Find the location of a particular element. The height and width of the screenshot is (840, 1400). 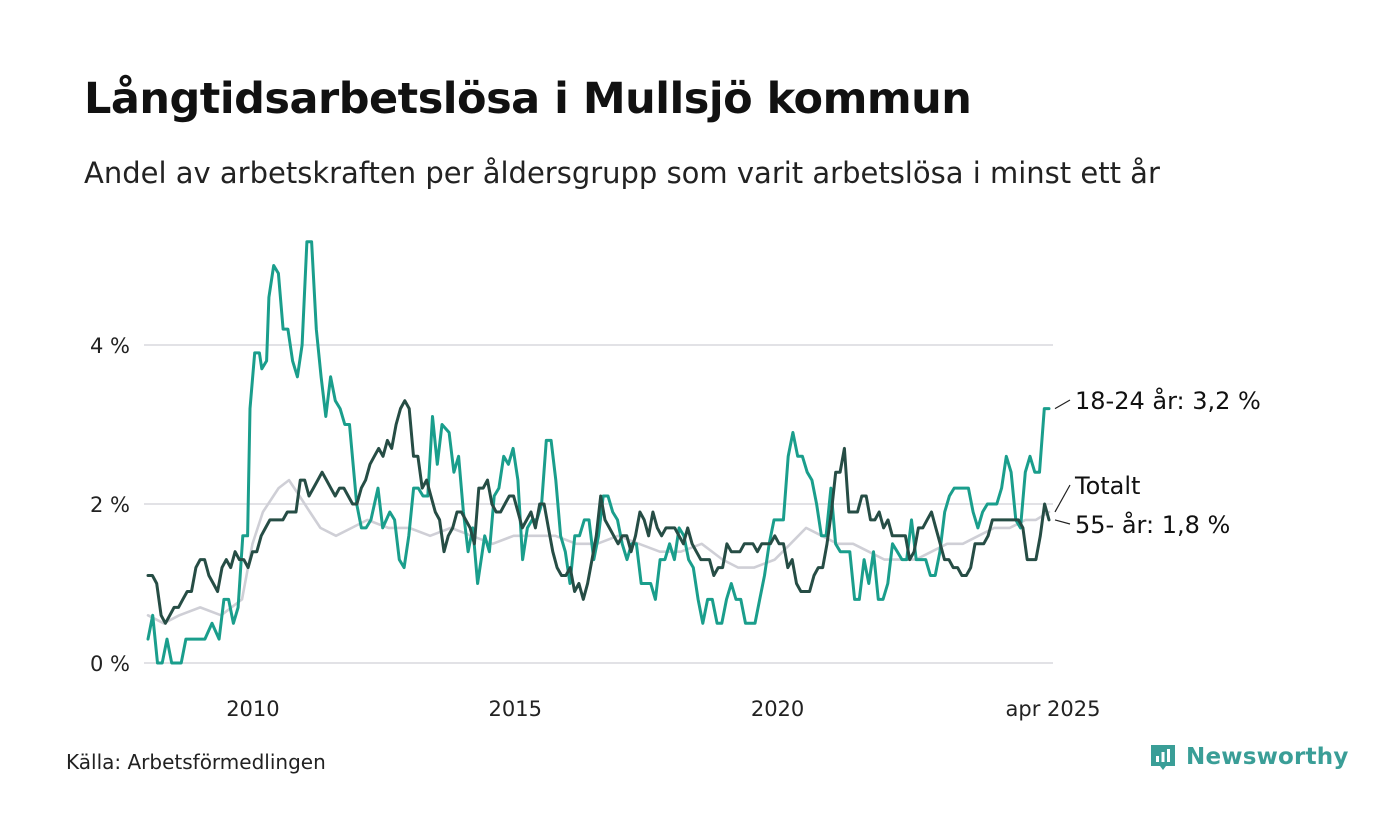

x-tick-label: 2015 is located at coordinates (515, 709).